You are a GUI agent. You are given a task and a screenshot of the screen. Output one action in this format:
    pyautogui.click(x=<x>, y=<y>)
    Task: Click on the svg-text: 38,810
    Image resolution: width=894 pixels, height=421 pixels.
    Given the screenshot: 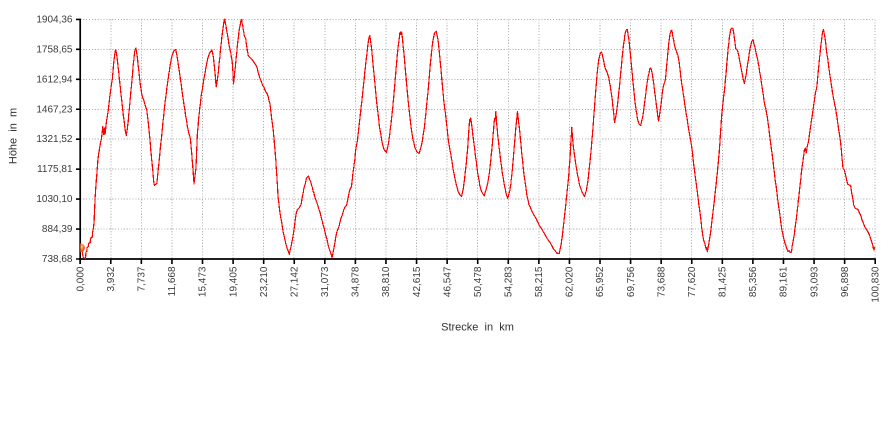 What is the action you would take?
    pyautogui.click(x=386, y=281)
    